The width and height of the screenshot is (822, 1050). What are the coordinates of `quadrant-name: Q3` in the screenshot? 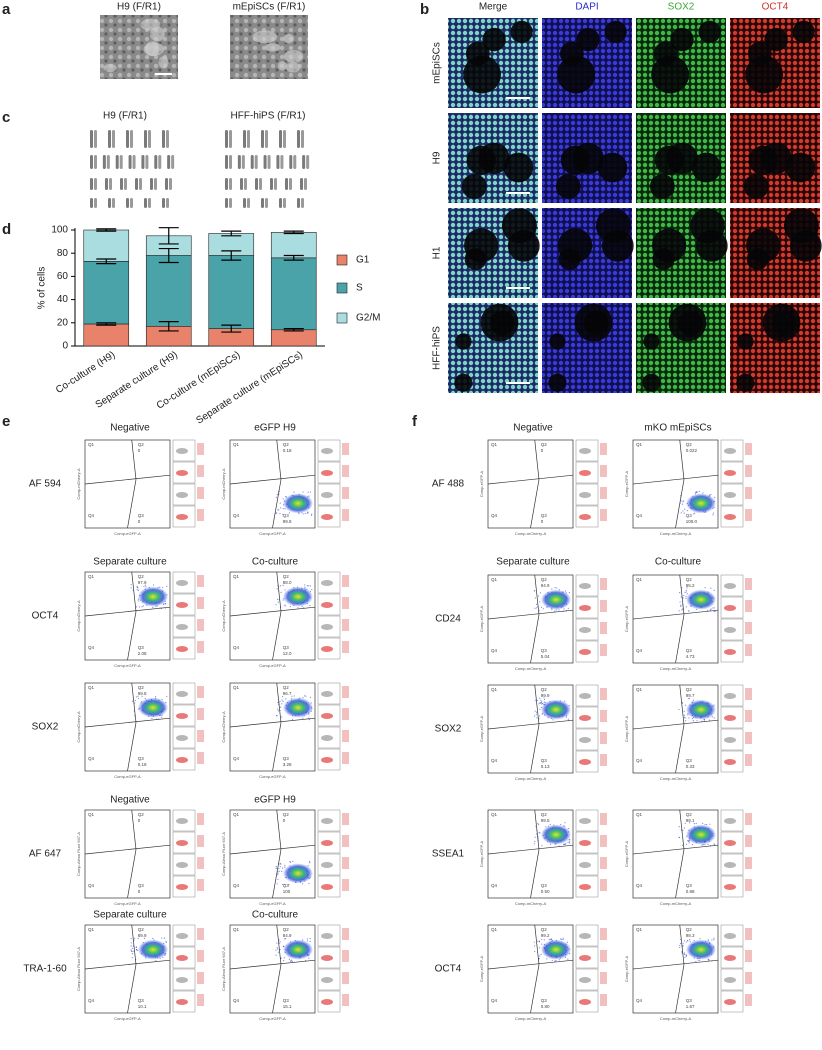 It's located at (286, 1000).